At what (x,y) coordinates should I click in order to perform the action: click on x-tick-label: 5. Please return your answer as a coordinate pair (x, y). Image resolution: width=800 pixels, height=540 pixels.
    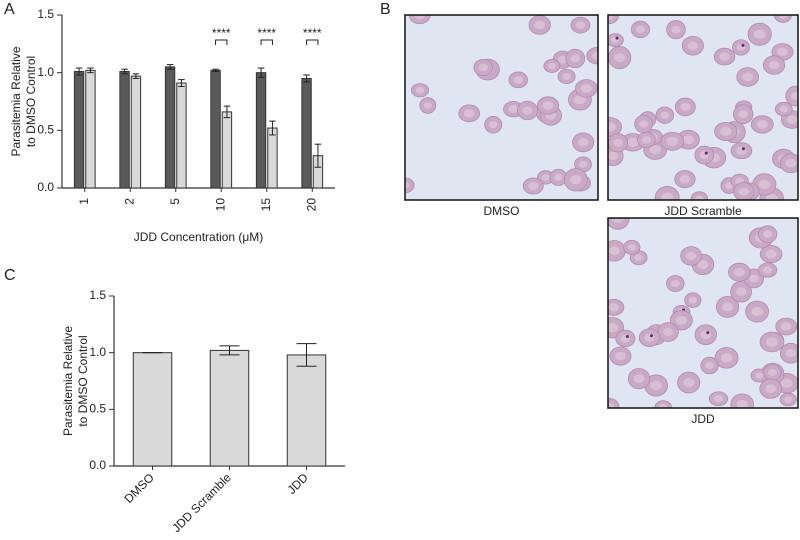
    Looking at the image, I should click on (175, 201).